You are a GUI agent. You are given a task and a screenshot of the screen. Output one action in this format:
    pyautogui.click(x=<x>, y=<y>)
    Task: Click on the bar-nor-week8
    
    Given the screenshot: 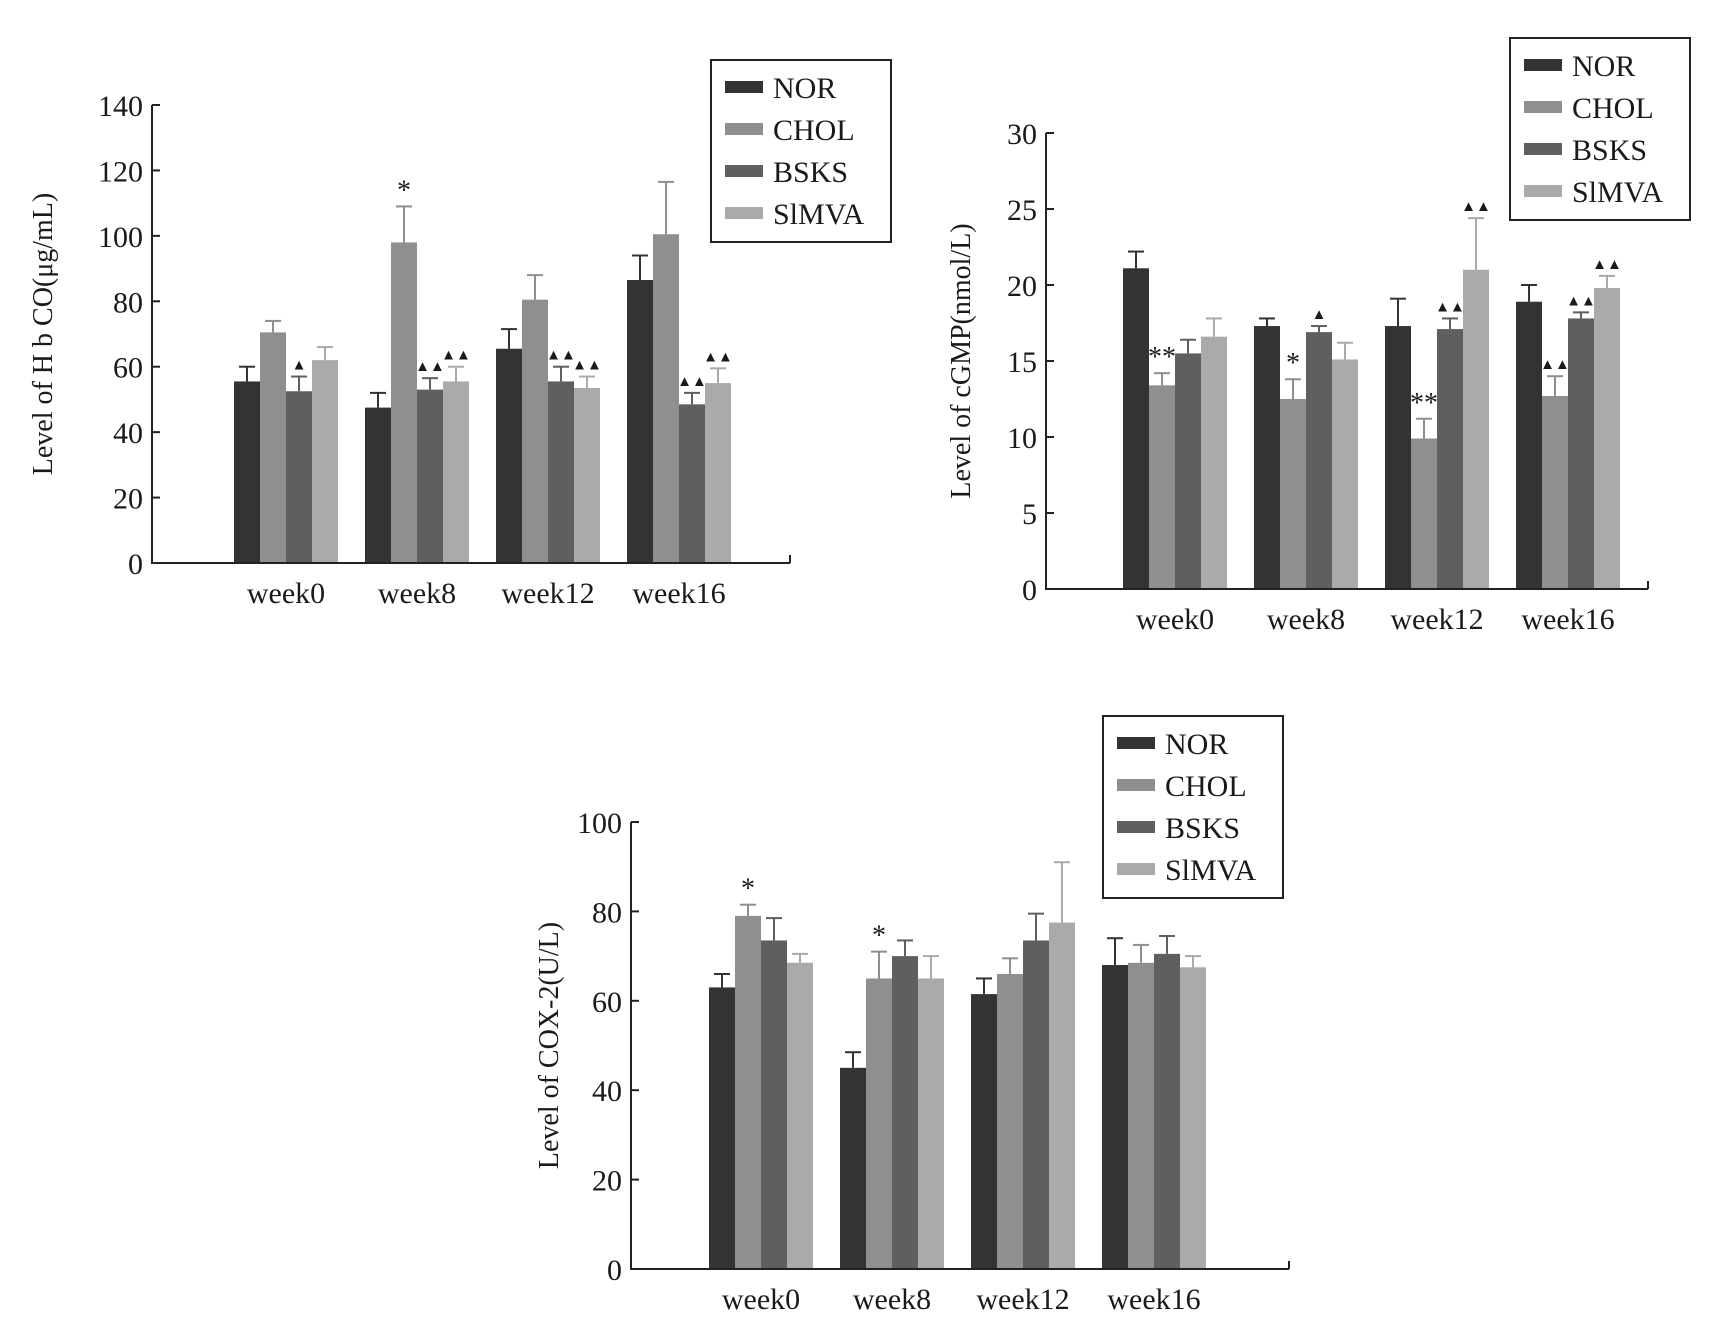 What is the action you would take?
    pyautogui.click(x=853, y=1168)
    